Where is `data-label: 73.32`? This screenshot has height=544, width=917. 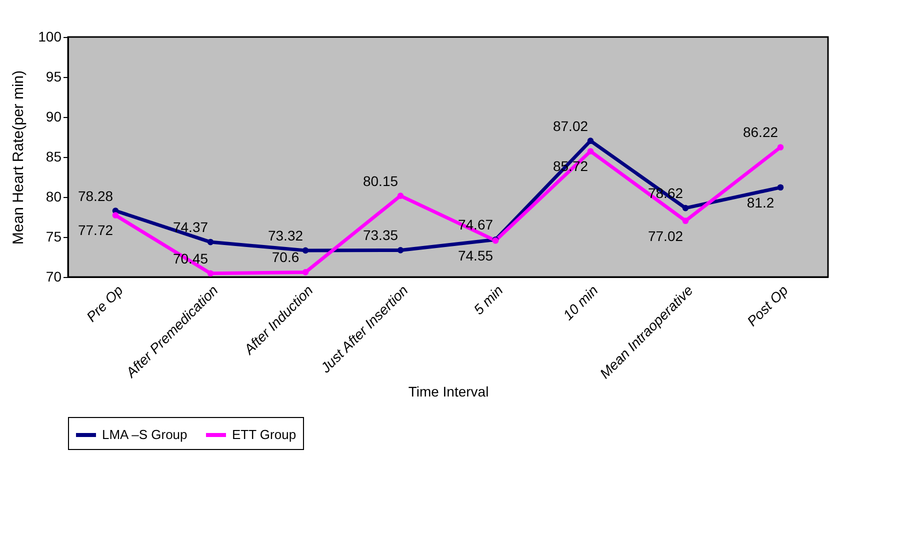 data-label: 73.32 is located at coordinates (286, 235).